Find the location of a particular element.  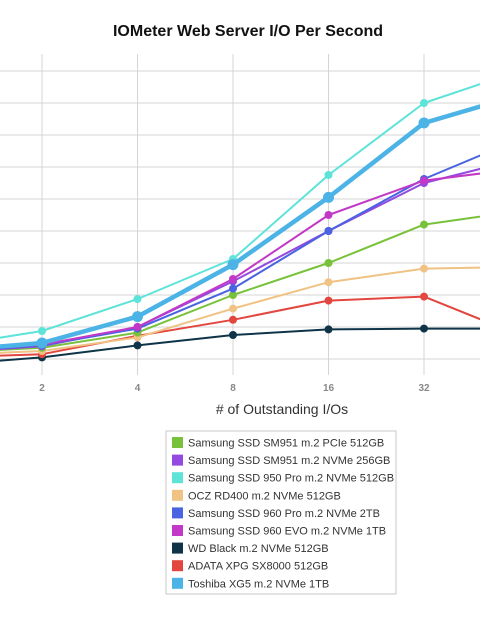

legend-item: Samsung SSD 960 EVO m.2 NVMe 1TB is located at coordinates (279, 531).